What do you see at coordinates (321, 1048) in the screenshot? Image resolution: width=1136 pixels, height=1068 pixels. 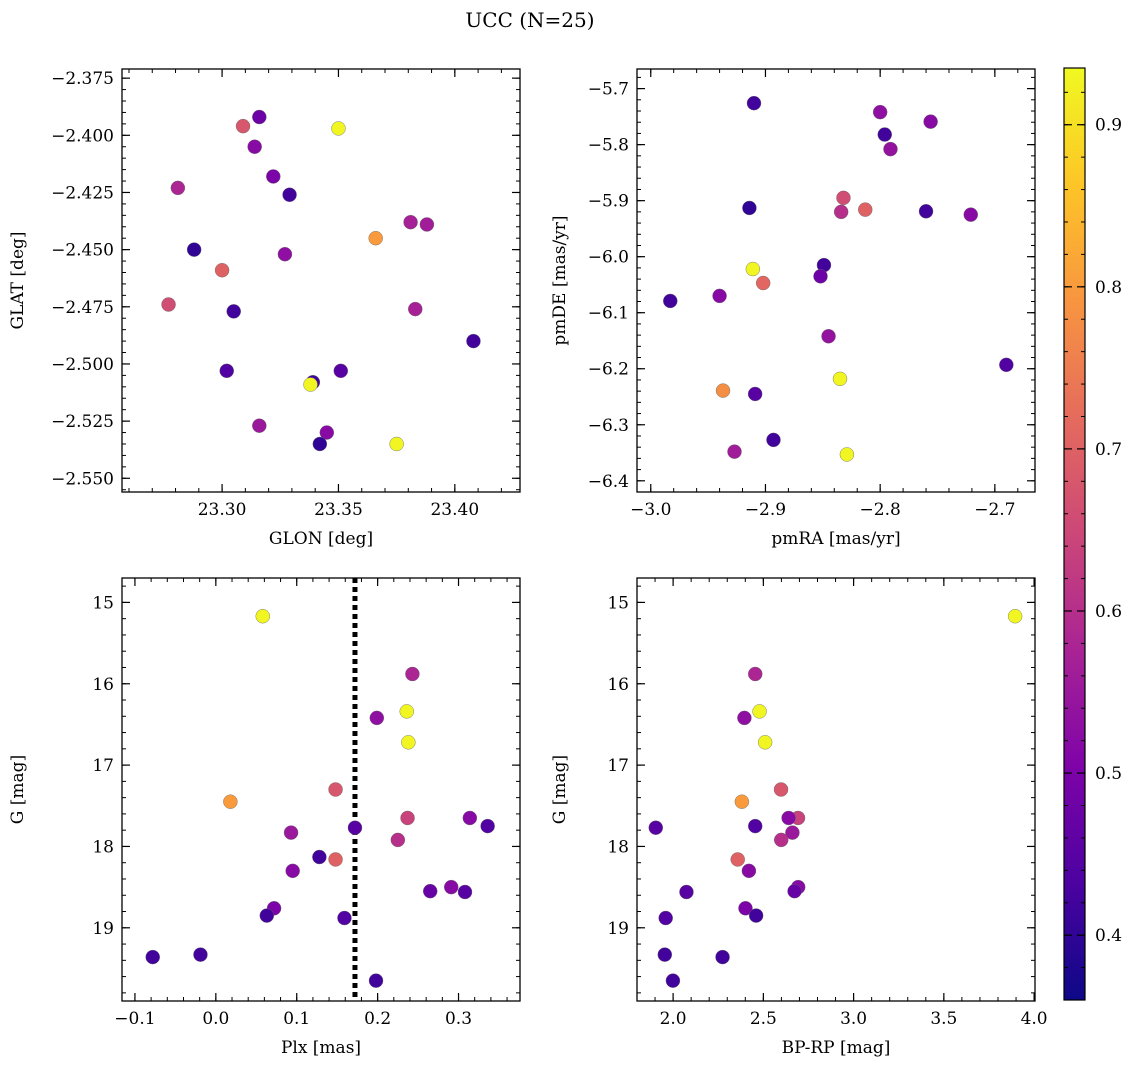 I see `x-axis-label: Plx [mas]` at bounding box center [321, 1048].